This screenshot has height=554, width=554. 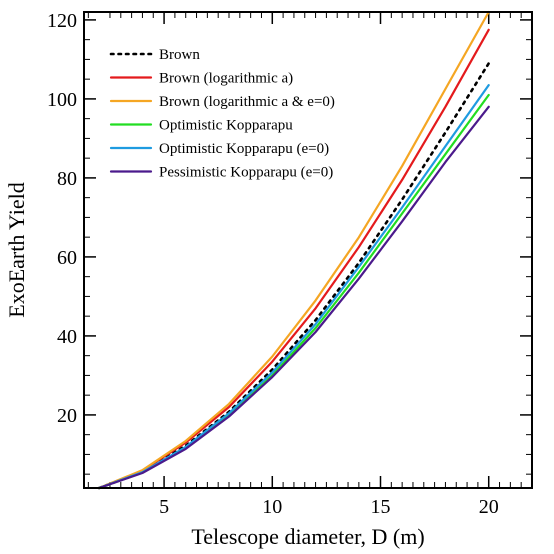 What do you see at coordinates (62, 100) in the screenshot?
I see `y-tick-label: 100` at bounding box center [62, 100].